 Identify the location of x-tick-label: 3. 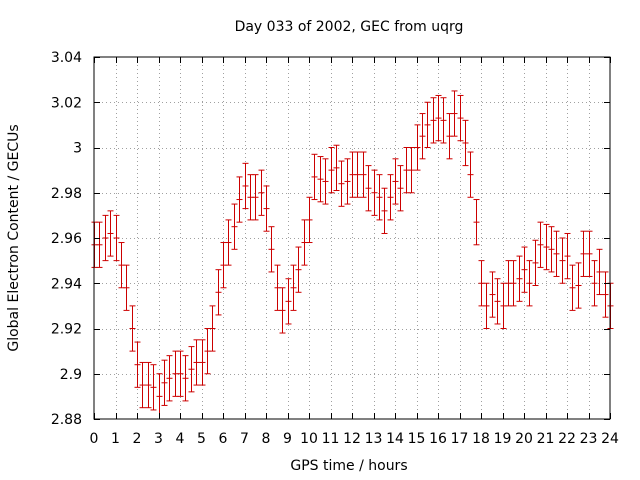
(158, 439).